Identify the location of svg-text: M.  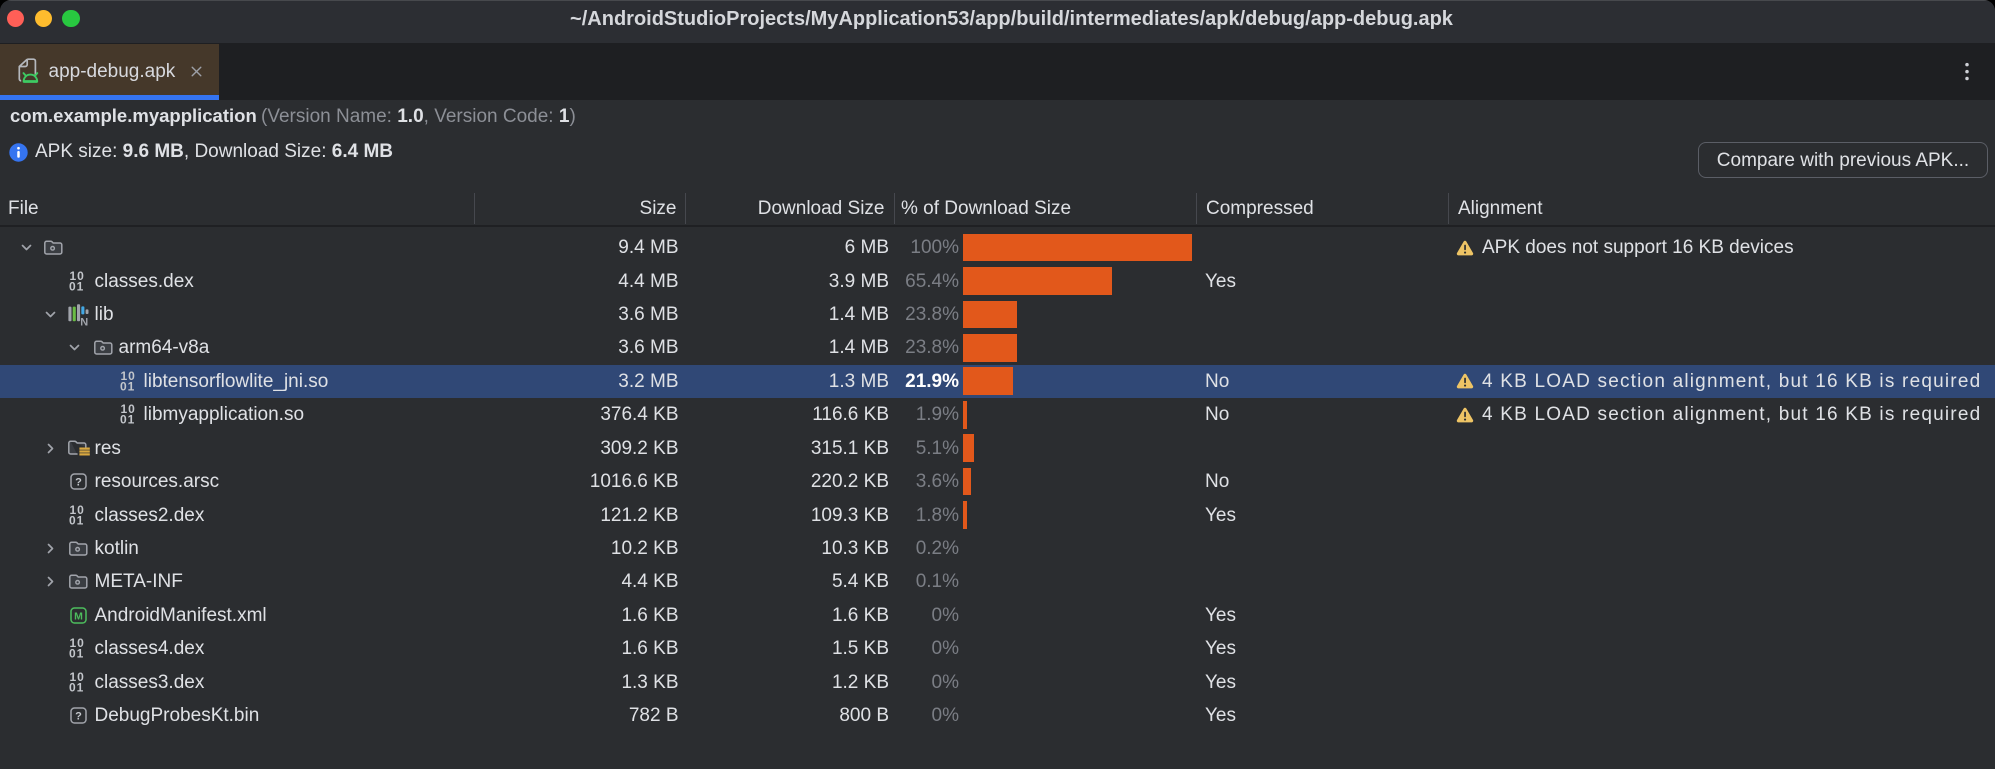
(78, 616).